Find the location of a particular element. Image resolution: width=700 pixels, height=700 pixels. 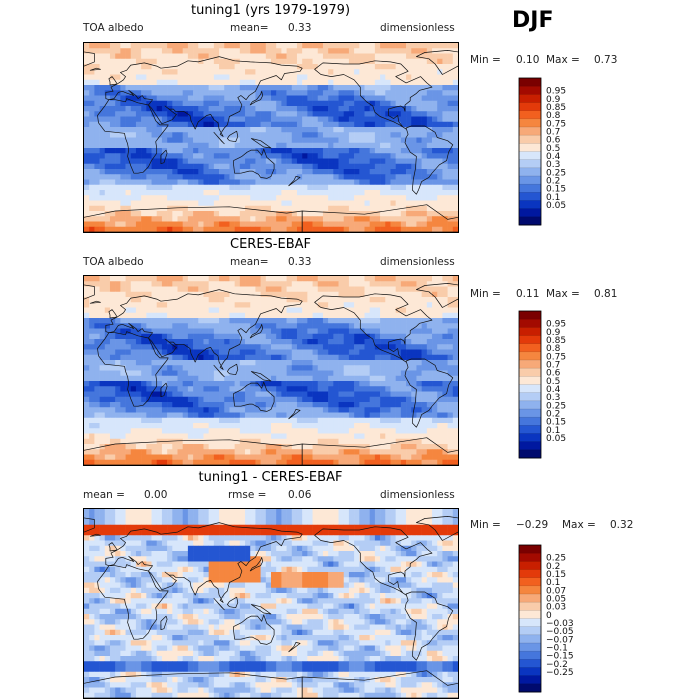

colorbar-tick-label: 0.9 is located at coordinates (553, 100).